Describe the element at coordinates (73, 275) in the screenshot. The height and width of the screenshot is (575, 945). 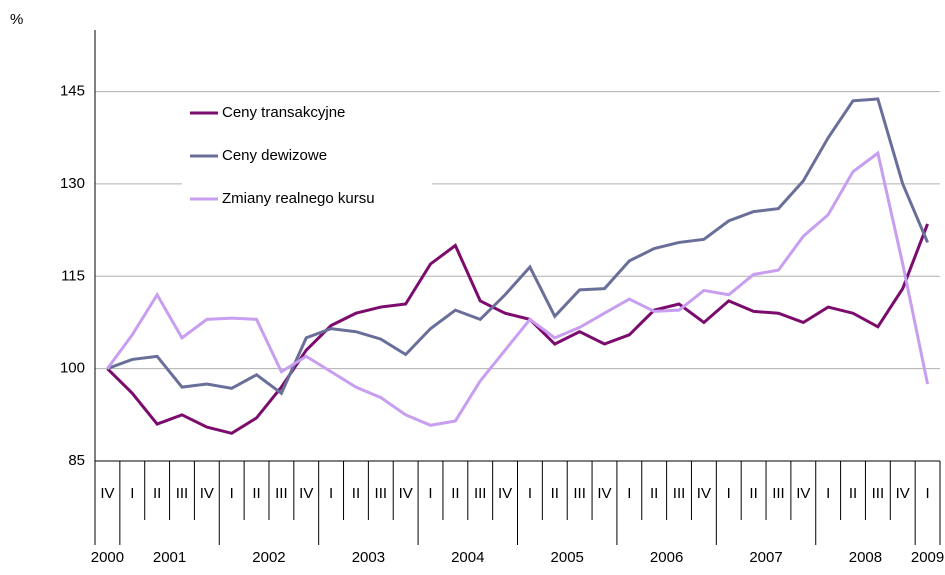
I see `y-tick-label: 115` at that location.